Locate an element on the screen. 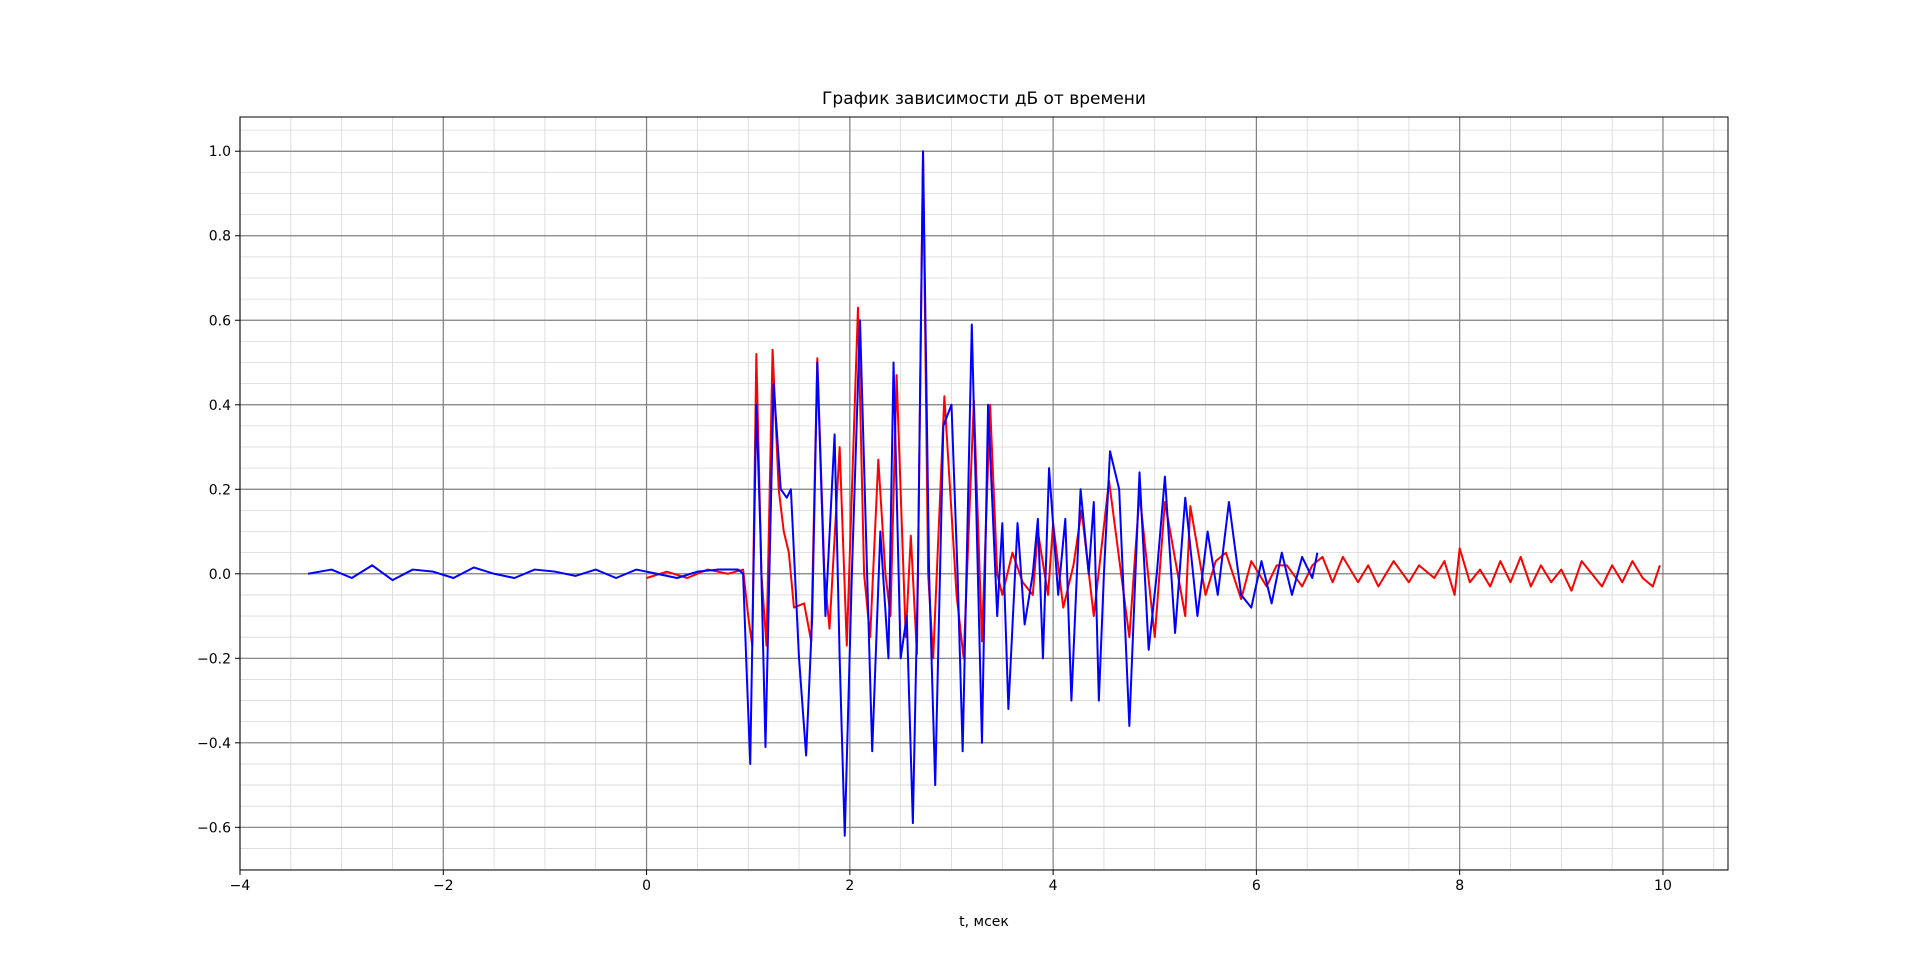 This screenshot has height=978, width=1920. x-tick-label: 10 is located at coordinates (1663, 886).